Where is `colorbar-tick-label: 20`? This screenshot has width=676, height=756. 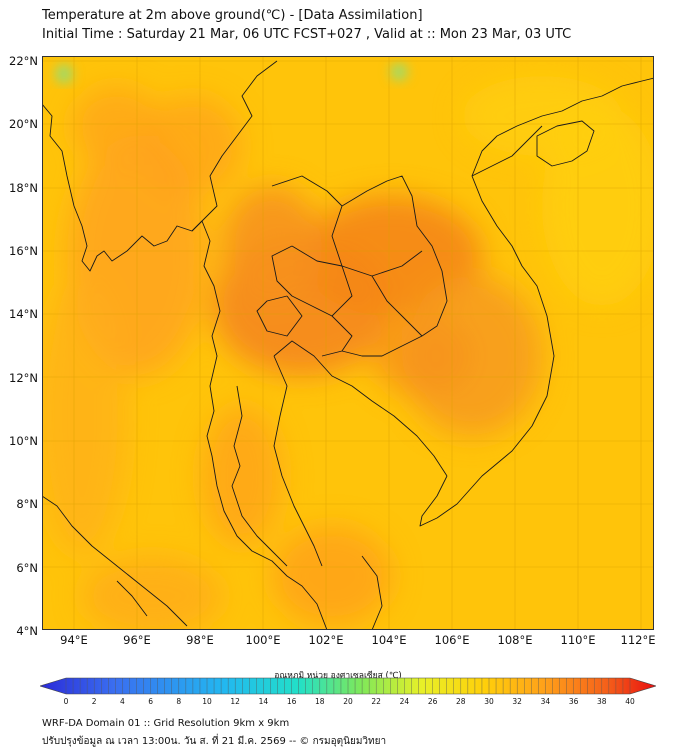 colorbar-tick-label: 20 is located at coordinates (348, 701).